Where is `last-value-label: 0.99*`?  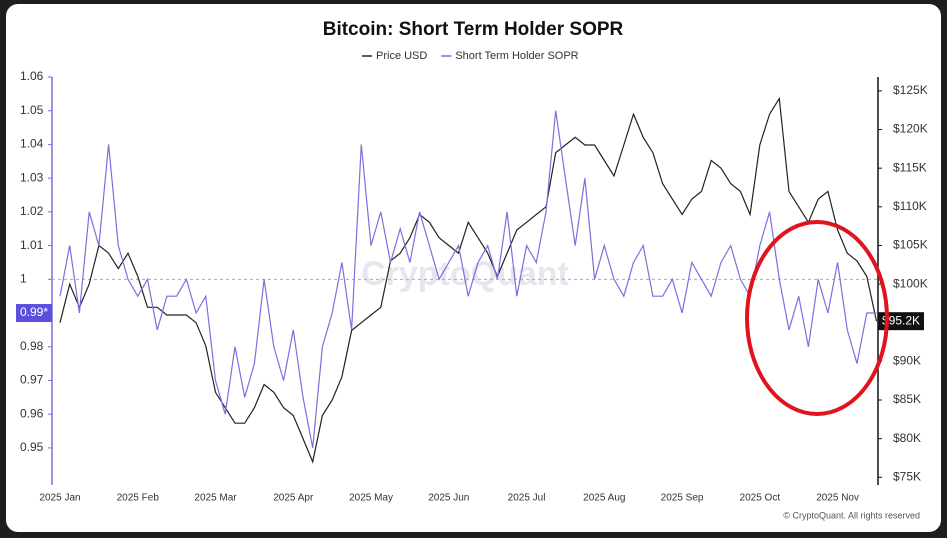 last-value-label: 0.99* is located at coordinates (34, 312).